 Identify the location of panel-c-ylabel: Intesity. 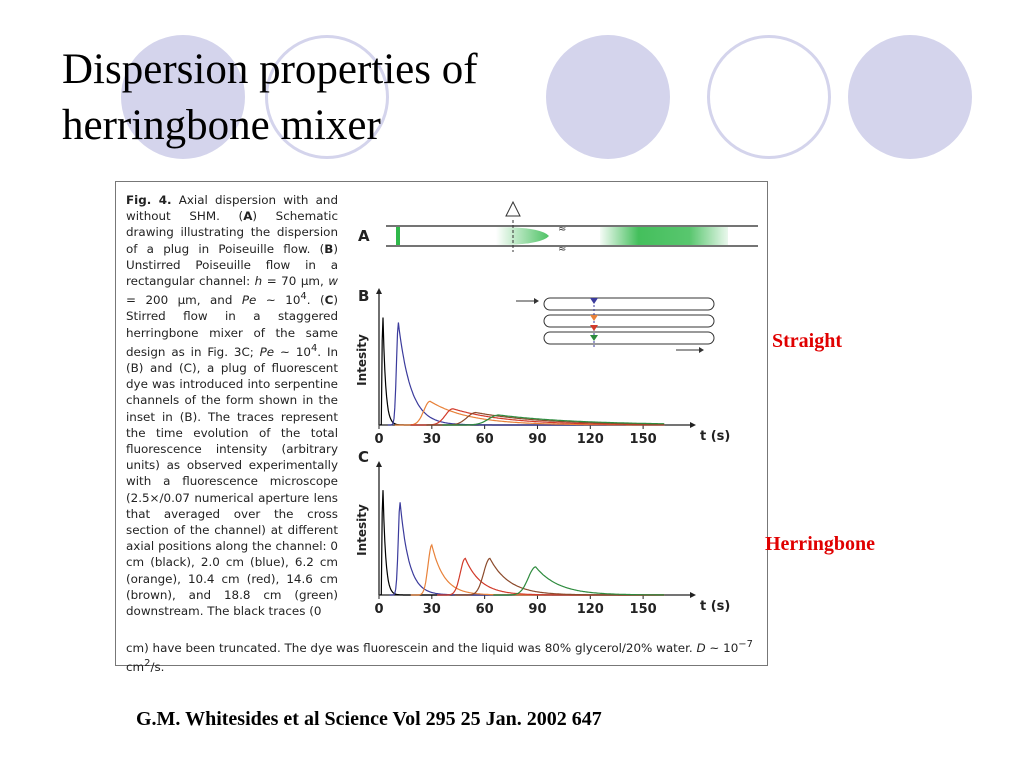
(362, 530).